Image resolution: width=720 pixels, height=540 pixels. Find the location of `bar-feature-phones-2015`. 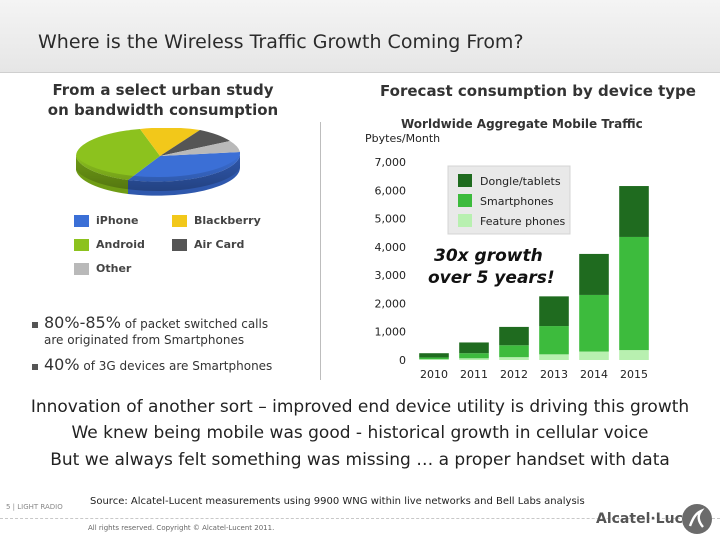

bar-feature-phones-2015 is located at coordinates (634, 355).